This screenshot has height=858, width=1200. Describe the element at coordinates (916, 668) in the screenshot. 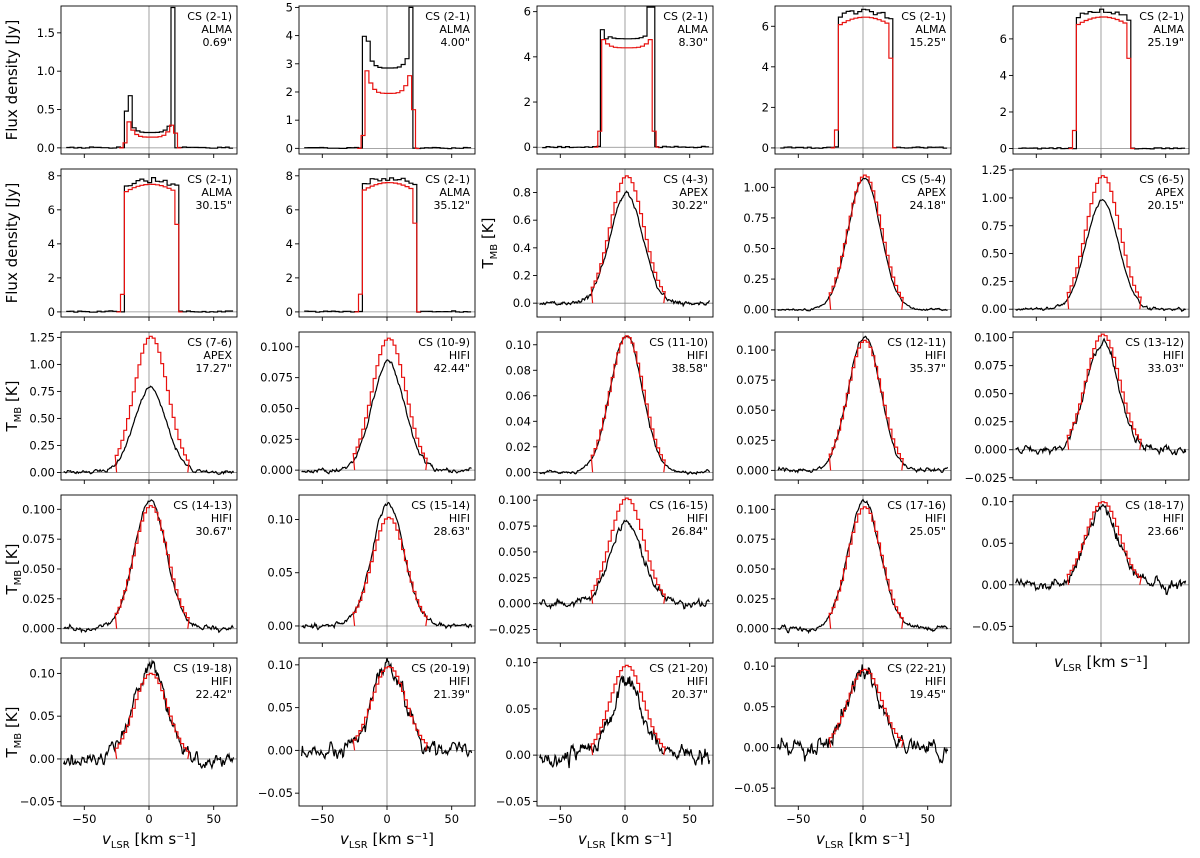

I see `transition-label: CS (22-21)` at that location.